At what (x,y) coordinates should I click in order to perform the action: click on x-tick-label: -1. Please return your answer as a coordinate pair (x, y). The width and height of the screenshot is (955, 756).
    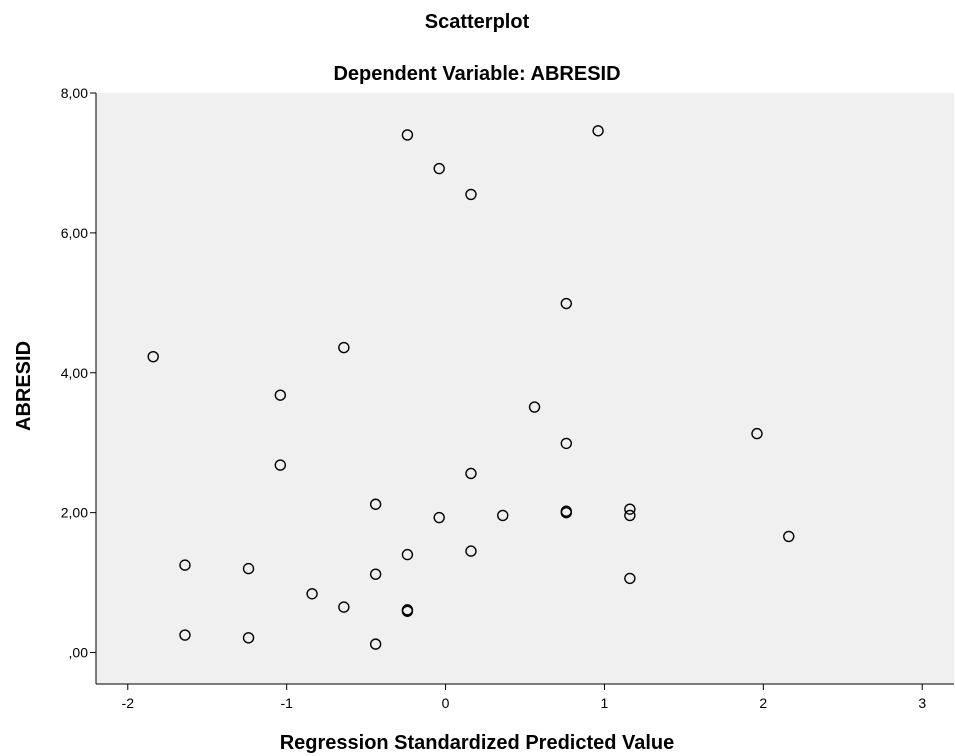
    Looking at the image, I should click on (286, 703).